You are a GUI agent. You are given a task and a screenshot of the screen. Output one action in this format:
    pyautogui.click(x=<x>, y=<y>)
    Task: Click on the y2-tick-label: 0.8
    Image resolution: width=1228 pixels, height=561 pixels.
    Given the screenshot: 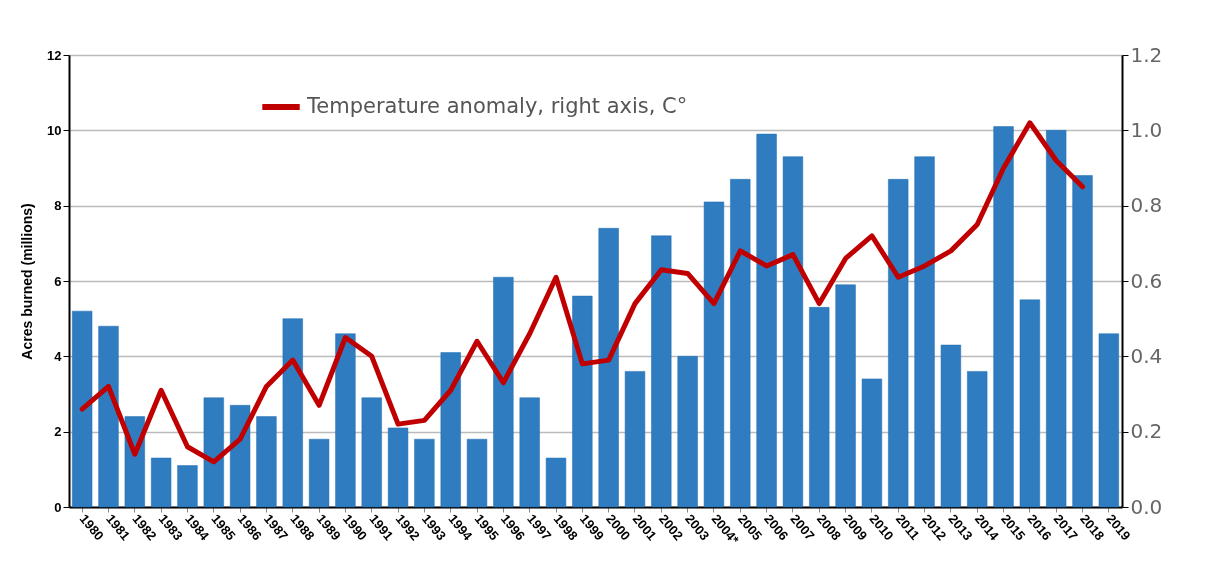 What is the action you would take?
    pyautogui.click(x=1146, y=205)
    